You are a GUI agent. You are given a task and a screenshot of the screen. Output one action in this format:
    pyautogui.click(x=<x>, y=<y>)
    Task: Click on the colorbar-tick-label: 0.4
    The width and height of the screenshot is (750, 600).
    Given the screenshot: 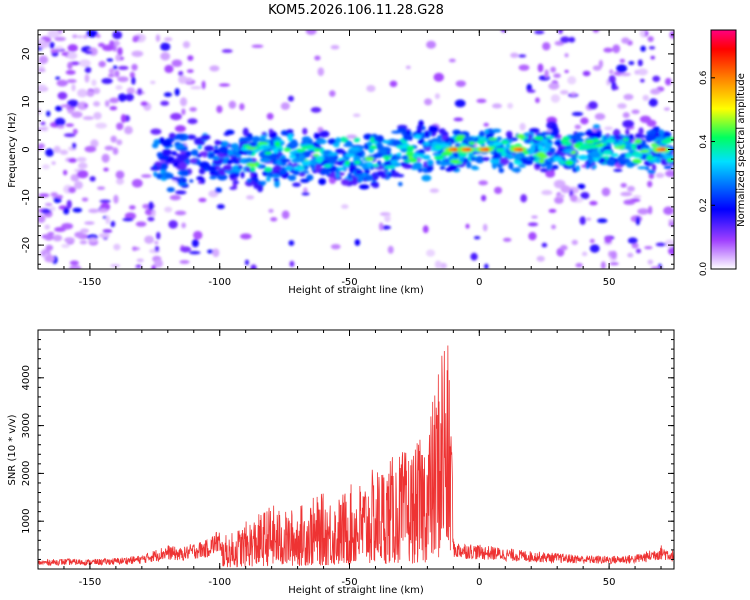 What is the action you would take?
    pyautogui.click(x=704, y=141)
    